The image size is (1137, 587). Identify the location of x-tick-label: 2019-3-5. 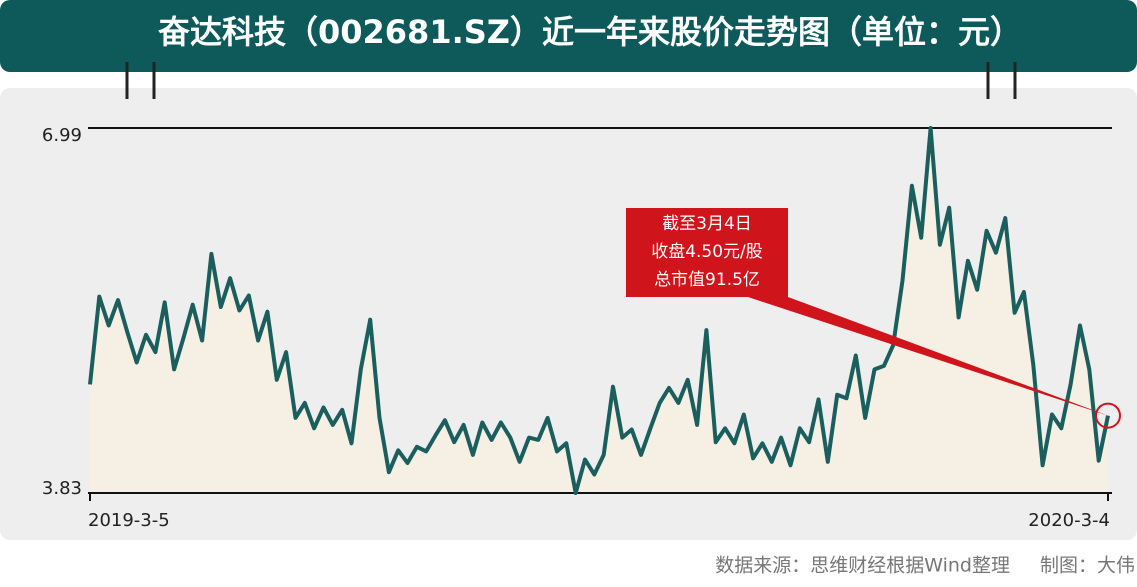
(129, 520).